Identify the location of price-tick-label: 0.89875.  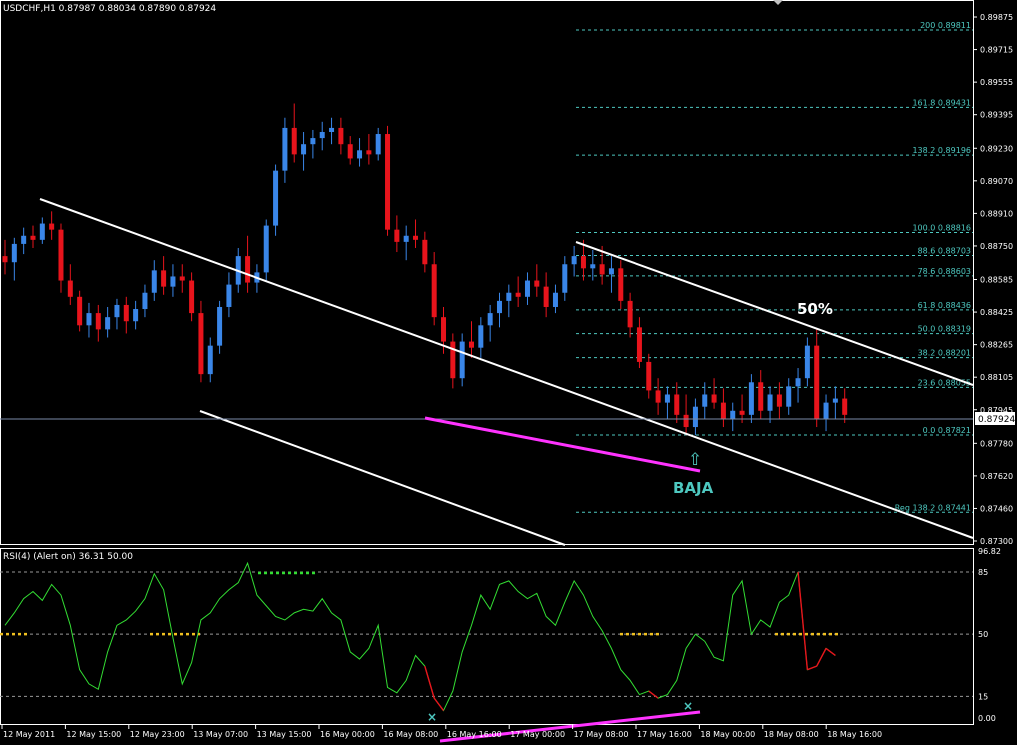
(996, 17).